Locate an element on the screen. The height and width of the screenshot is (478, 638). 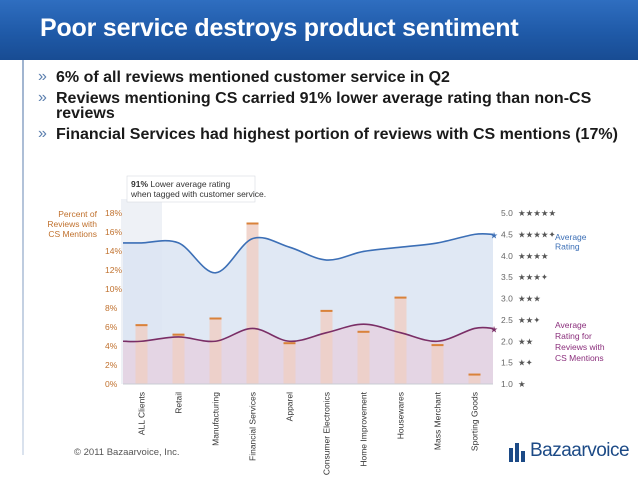
title-bar: Poor service destroys product sentiment is located at coordinates (319, 30).